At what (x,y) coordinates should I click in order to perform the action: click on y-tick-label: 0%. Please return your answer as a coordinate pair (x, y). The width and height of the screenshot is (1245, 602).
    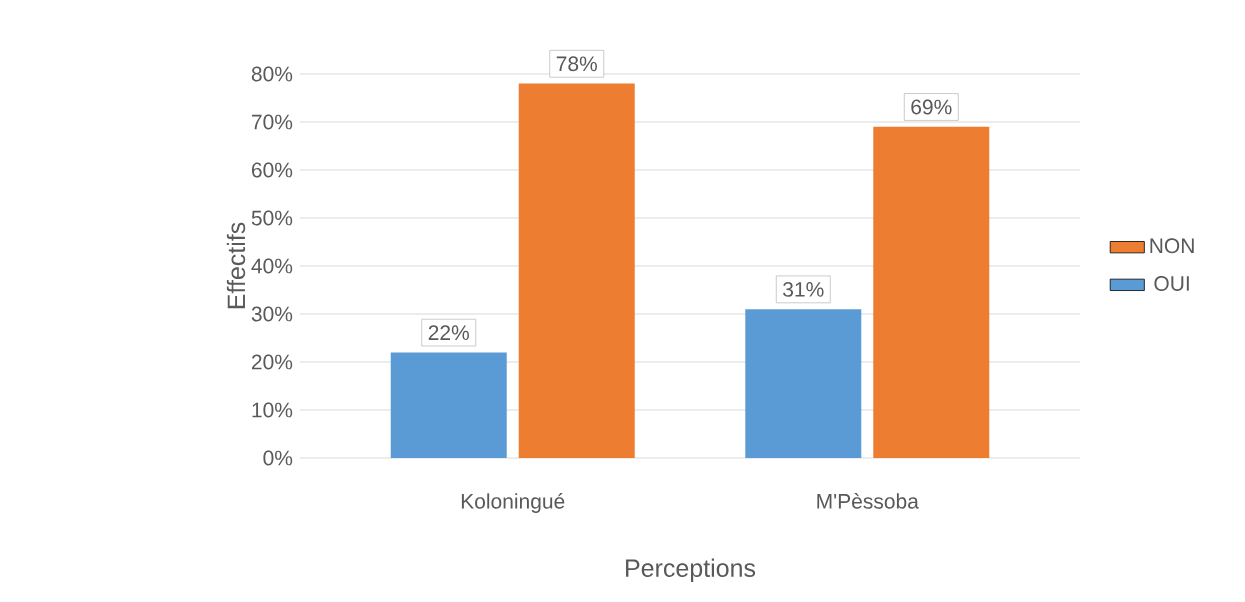
    Looking at the image, I should click on (278, 458).